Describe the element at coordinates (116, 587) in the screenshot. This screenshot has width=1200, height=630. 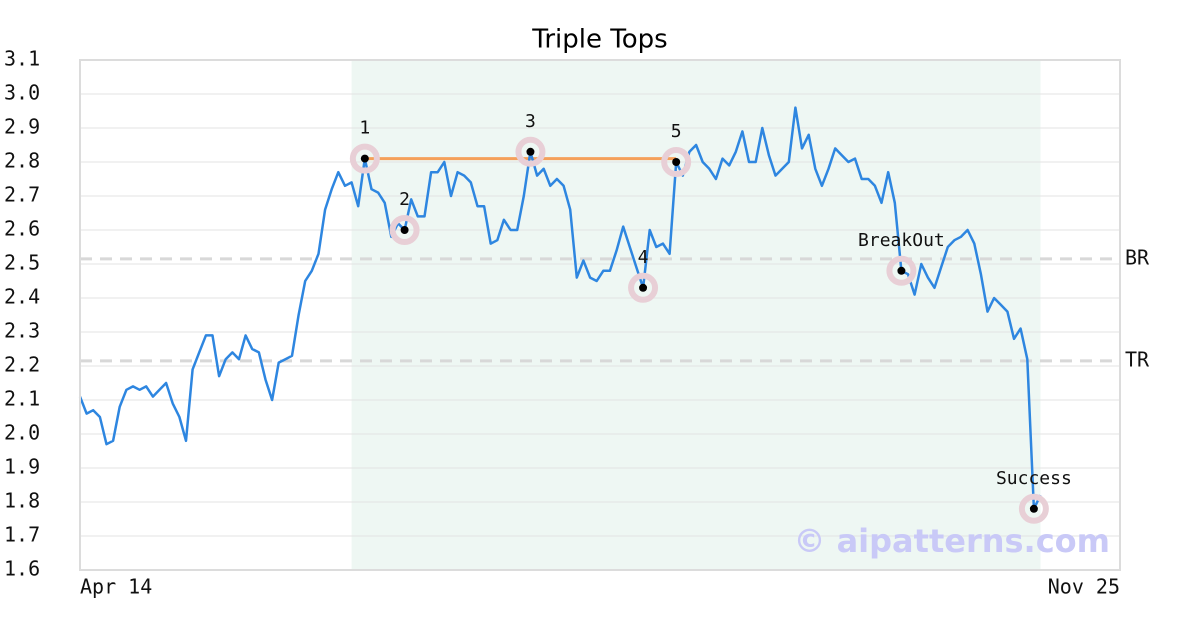
I see `x-tick-label: Apr 14` at that location.